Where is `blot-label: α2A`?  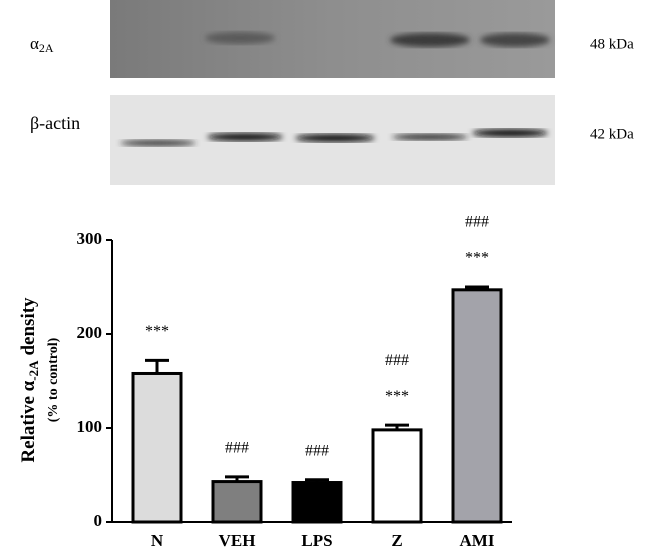
blot-label: α2A is located at coordinates (42, 44).